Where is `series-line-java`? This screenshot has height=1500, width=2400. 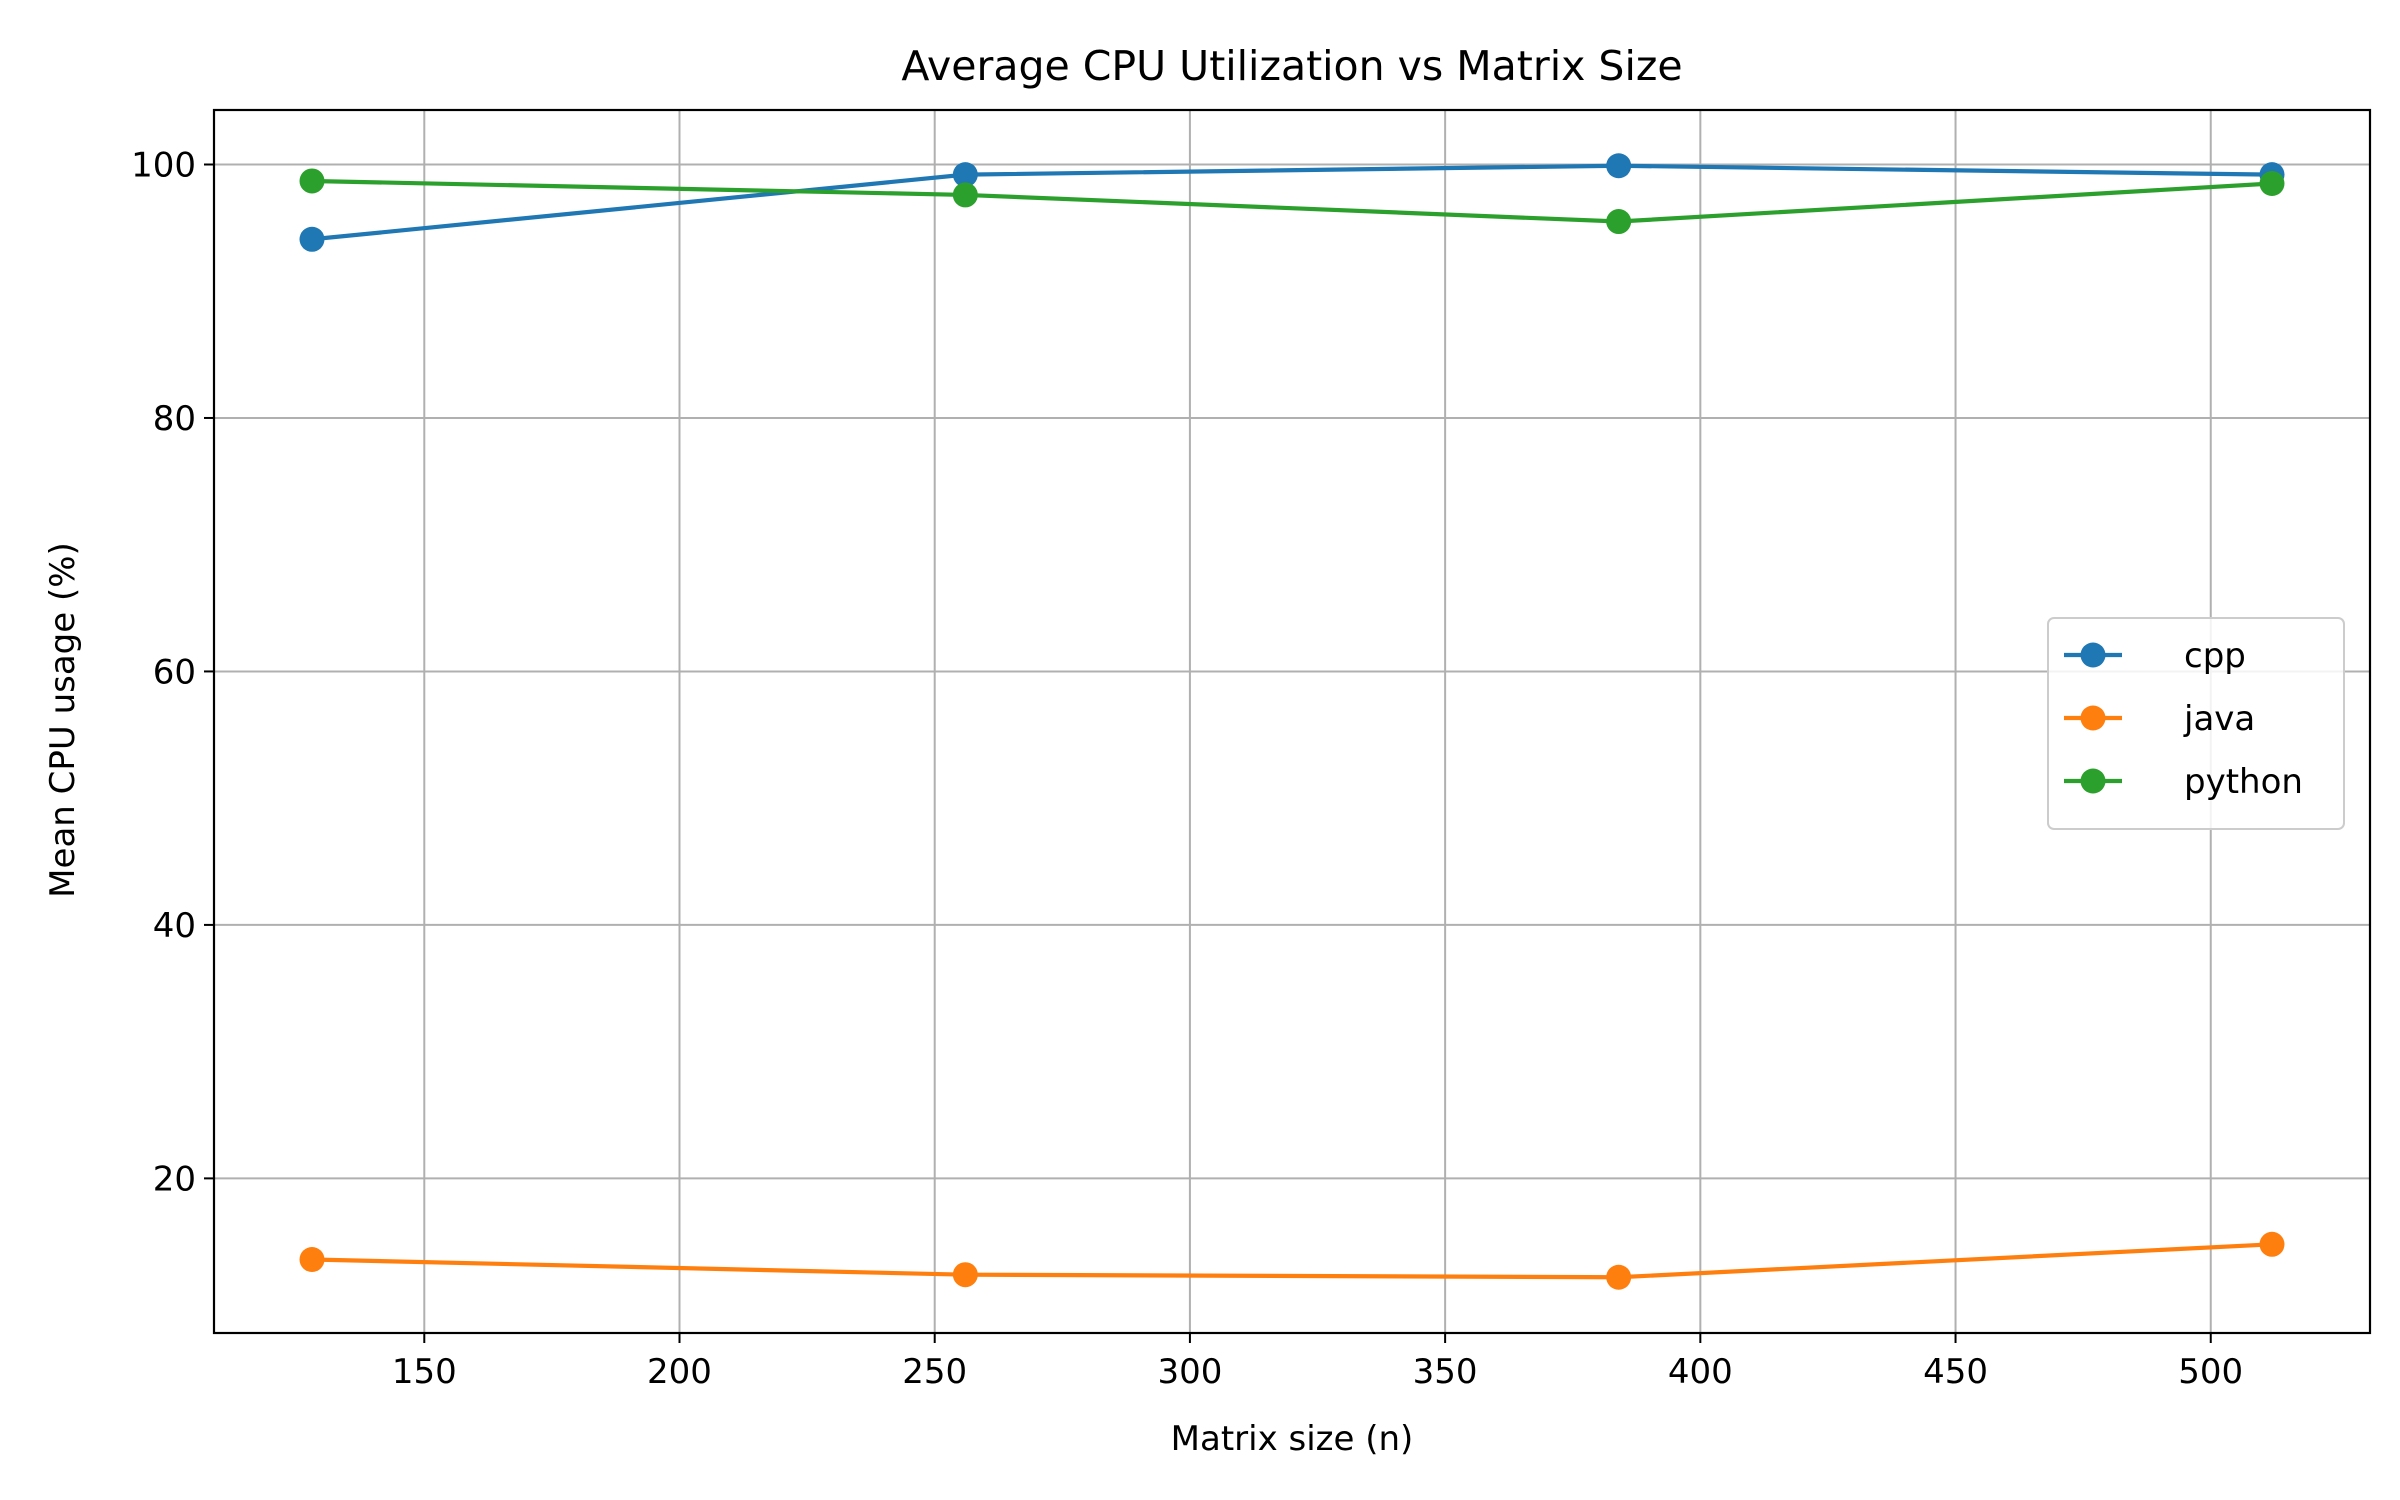
series-line-java is located at coordinates (1292, 1261).